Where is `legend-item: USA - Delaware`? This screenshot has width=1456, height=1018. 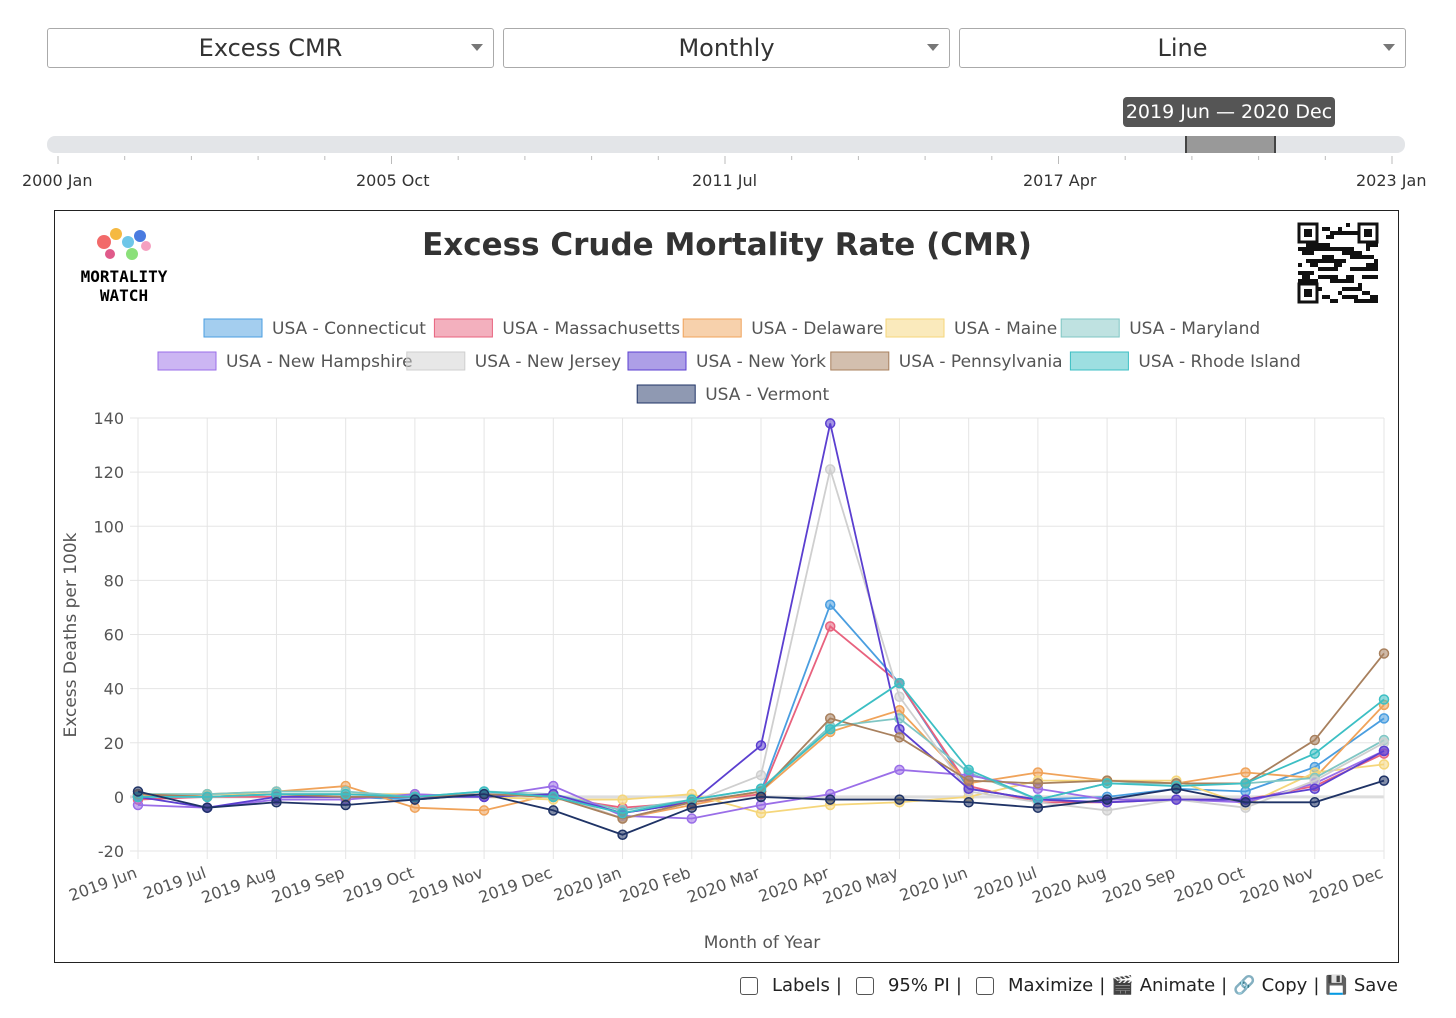 legend-item: USA - Delaware is located at coordinates (782, 328).